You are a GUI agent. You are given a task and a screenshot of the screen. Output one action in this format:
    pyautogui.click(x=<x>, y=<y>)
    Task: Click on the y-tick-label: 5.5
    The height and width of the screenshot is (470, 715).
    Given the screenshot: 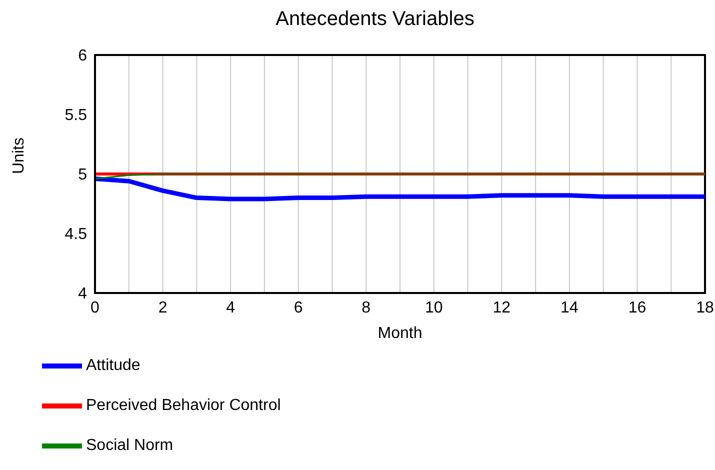 What is the action you would take?
    pyautogui.click(x=76, y=115)
    